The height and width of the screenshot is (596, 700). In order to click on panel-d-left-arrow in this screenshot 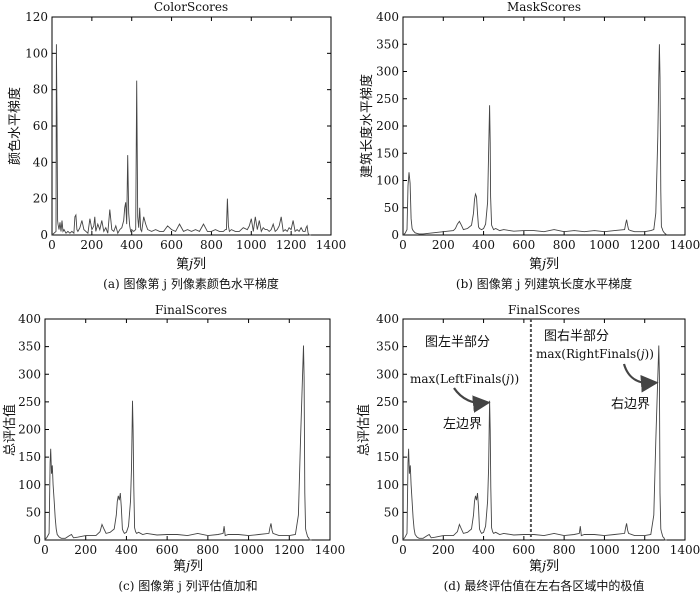, I will do `click(472, 400)`.